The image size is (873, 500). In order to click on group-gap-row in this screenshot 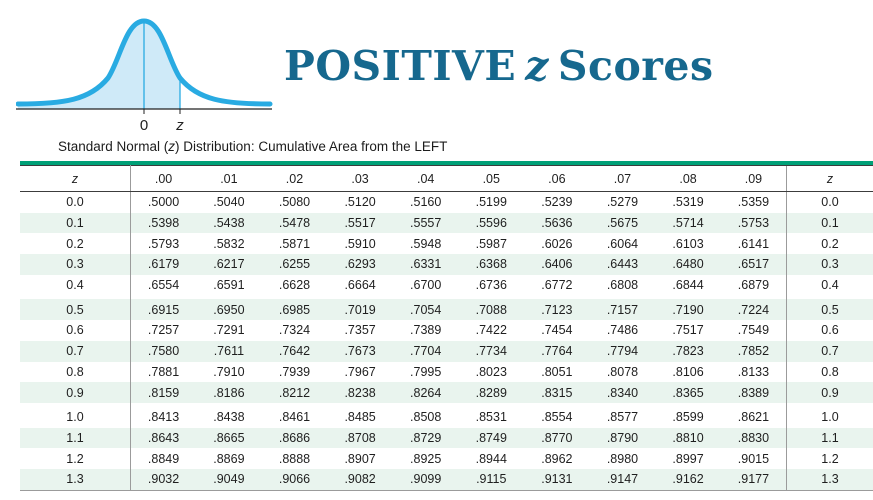, I will do `click(446, 404)`.